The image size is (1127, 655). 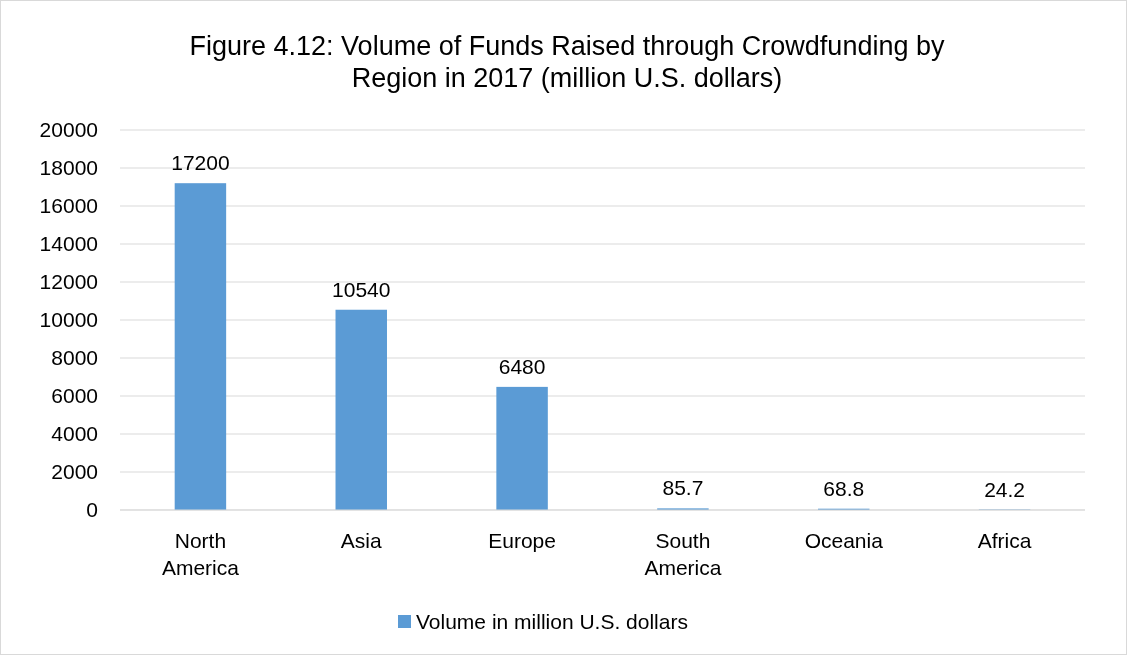 I want to click on y-tick-label: 2000, so click(x=74, y=472).